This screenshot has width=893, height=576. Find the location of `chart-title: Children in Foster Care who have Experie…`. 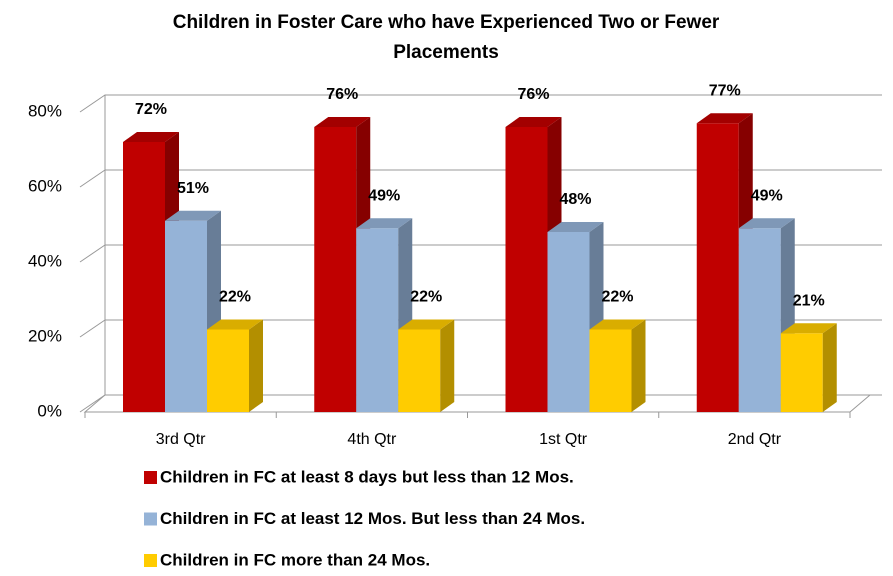

chart-title: Children in Foster Care who have Experie… is located at coordinates (446, 37).